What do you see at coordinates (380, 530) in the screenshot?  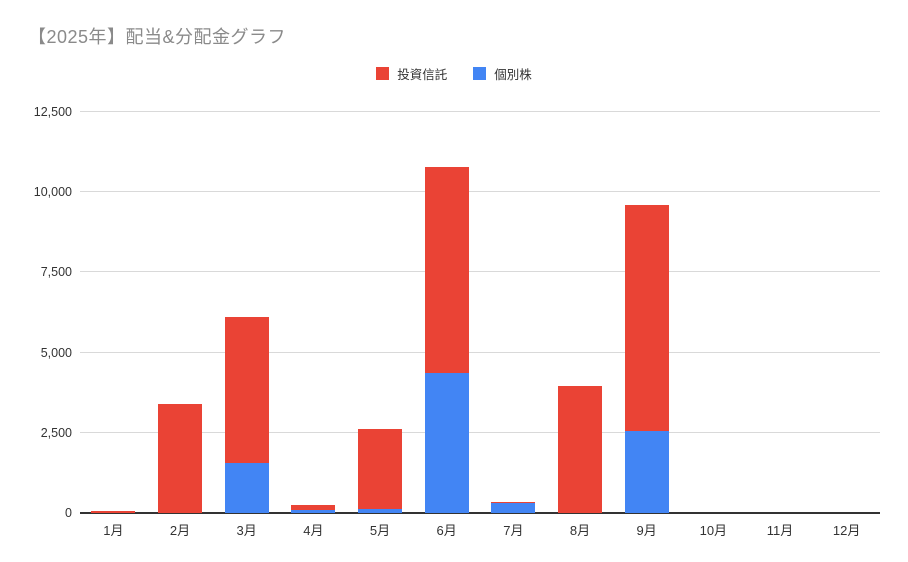 I see `x-tick-label: 5月` at bounding box center [380, 530].